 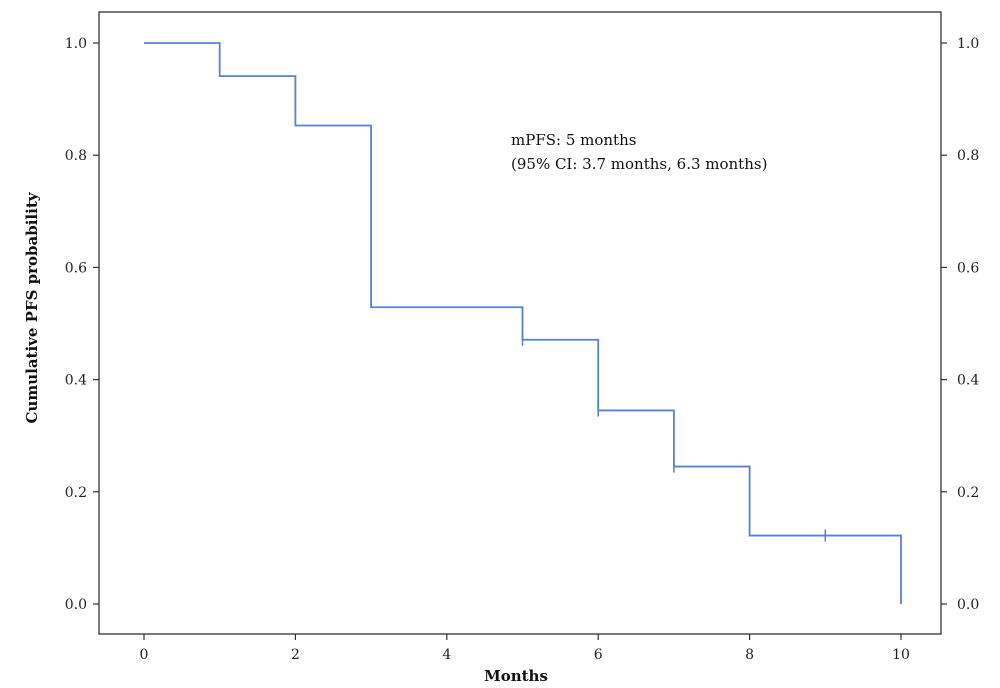 I want to click on annotation-line-2: (95% CI: 3.7 months, 6.3 months), so click(x=639, y=164).